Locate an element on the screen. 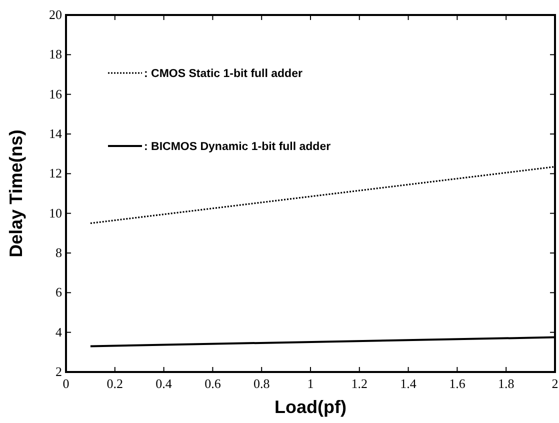 The height and width of the screenshot is (423, 559). y-tick-label: 20 is located at coordinates (55, 14).